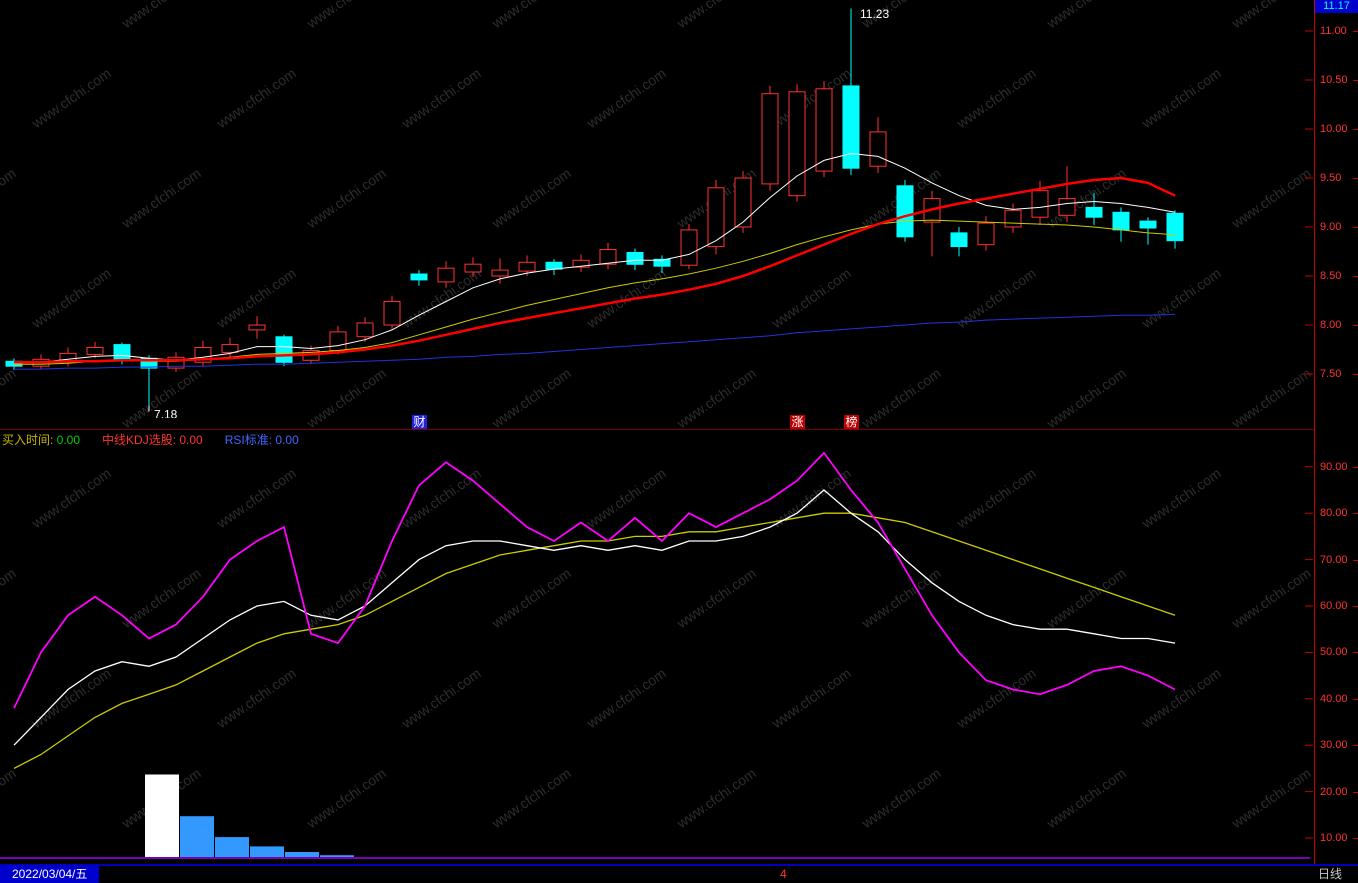  I want to click on axis-tick-label: 9.50, so click(1331, 178).